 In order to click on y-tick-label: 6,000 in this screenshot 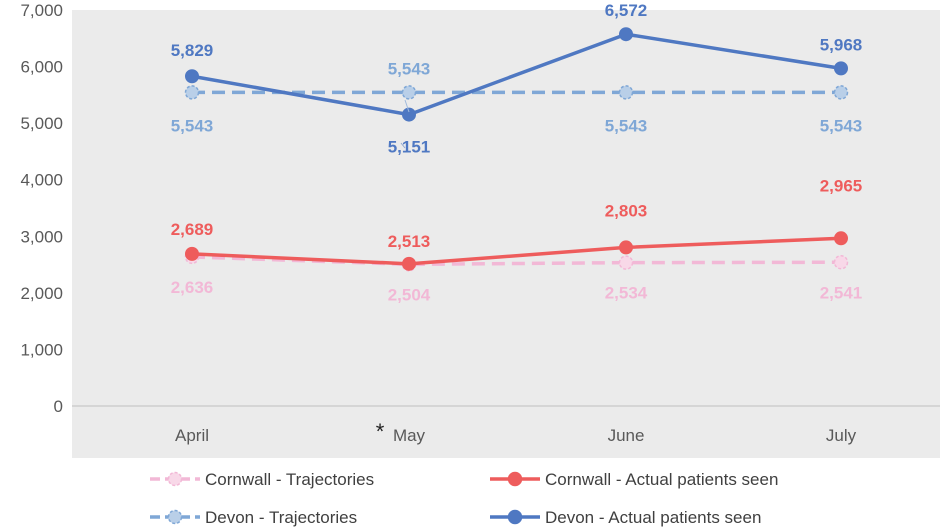, I will do `click(41, 67)`.